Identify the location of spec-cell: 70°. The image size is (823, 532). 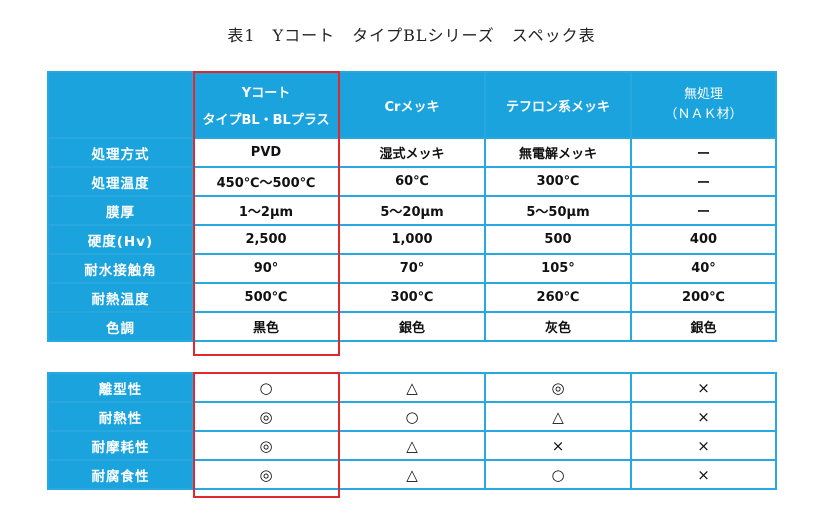
(412, 268).